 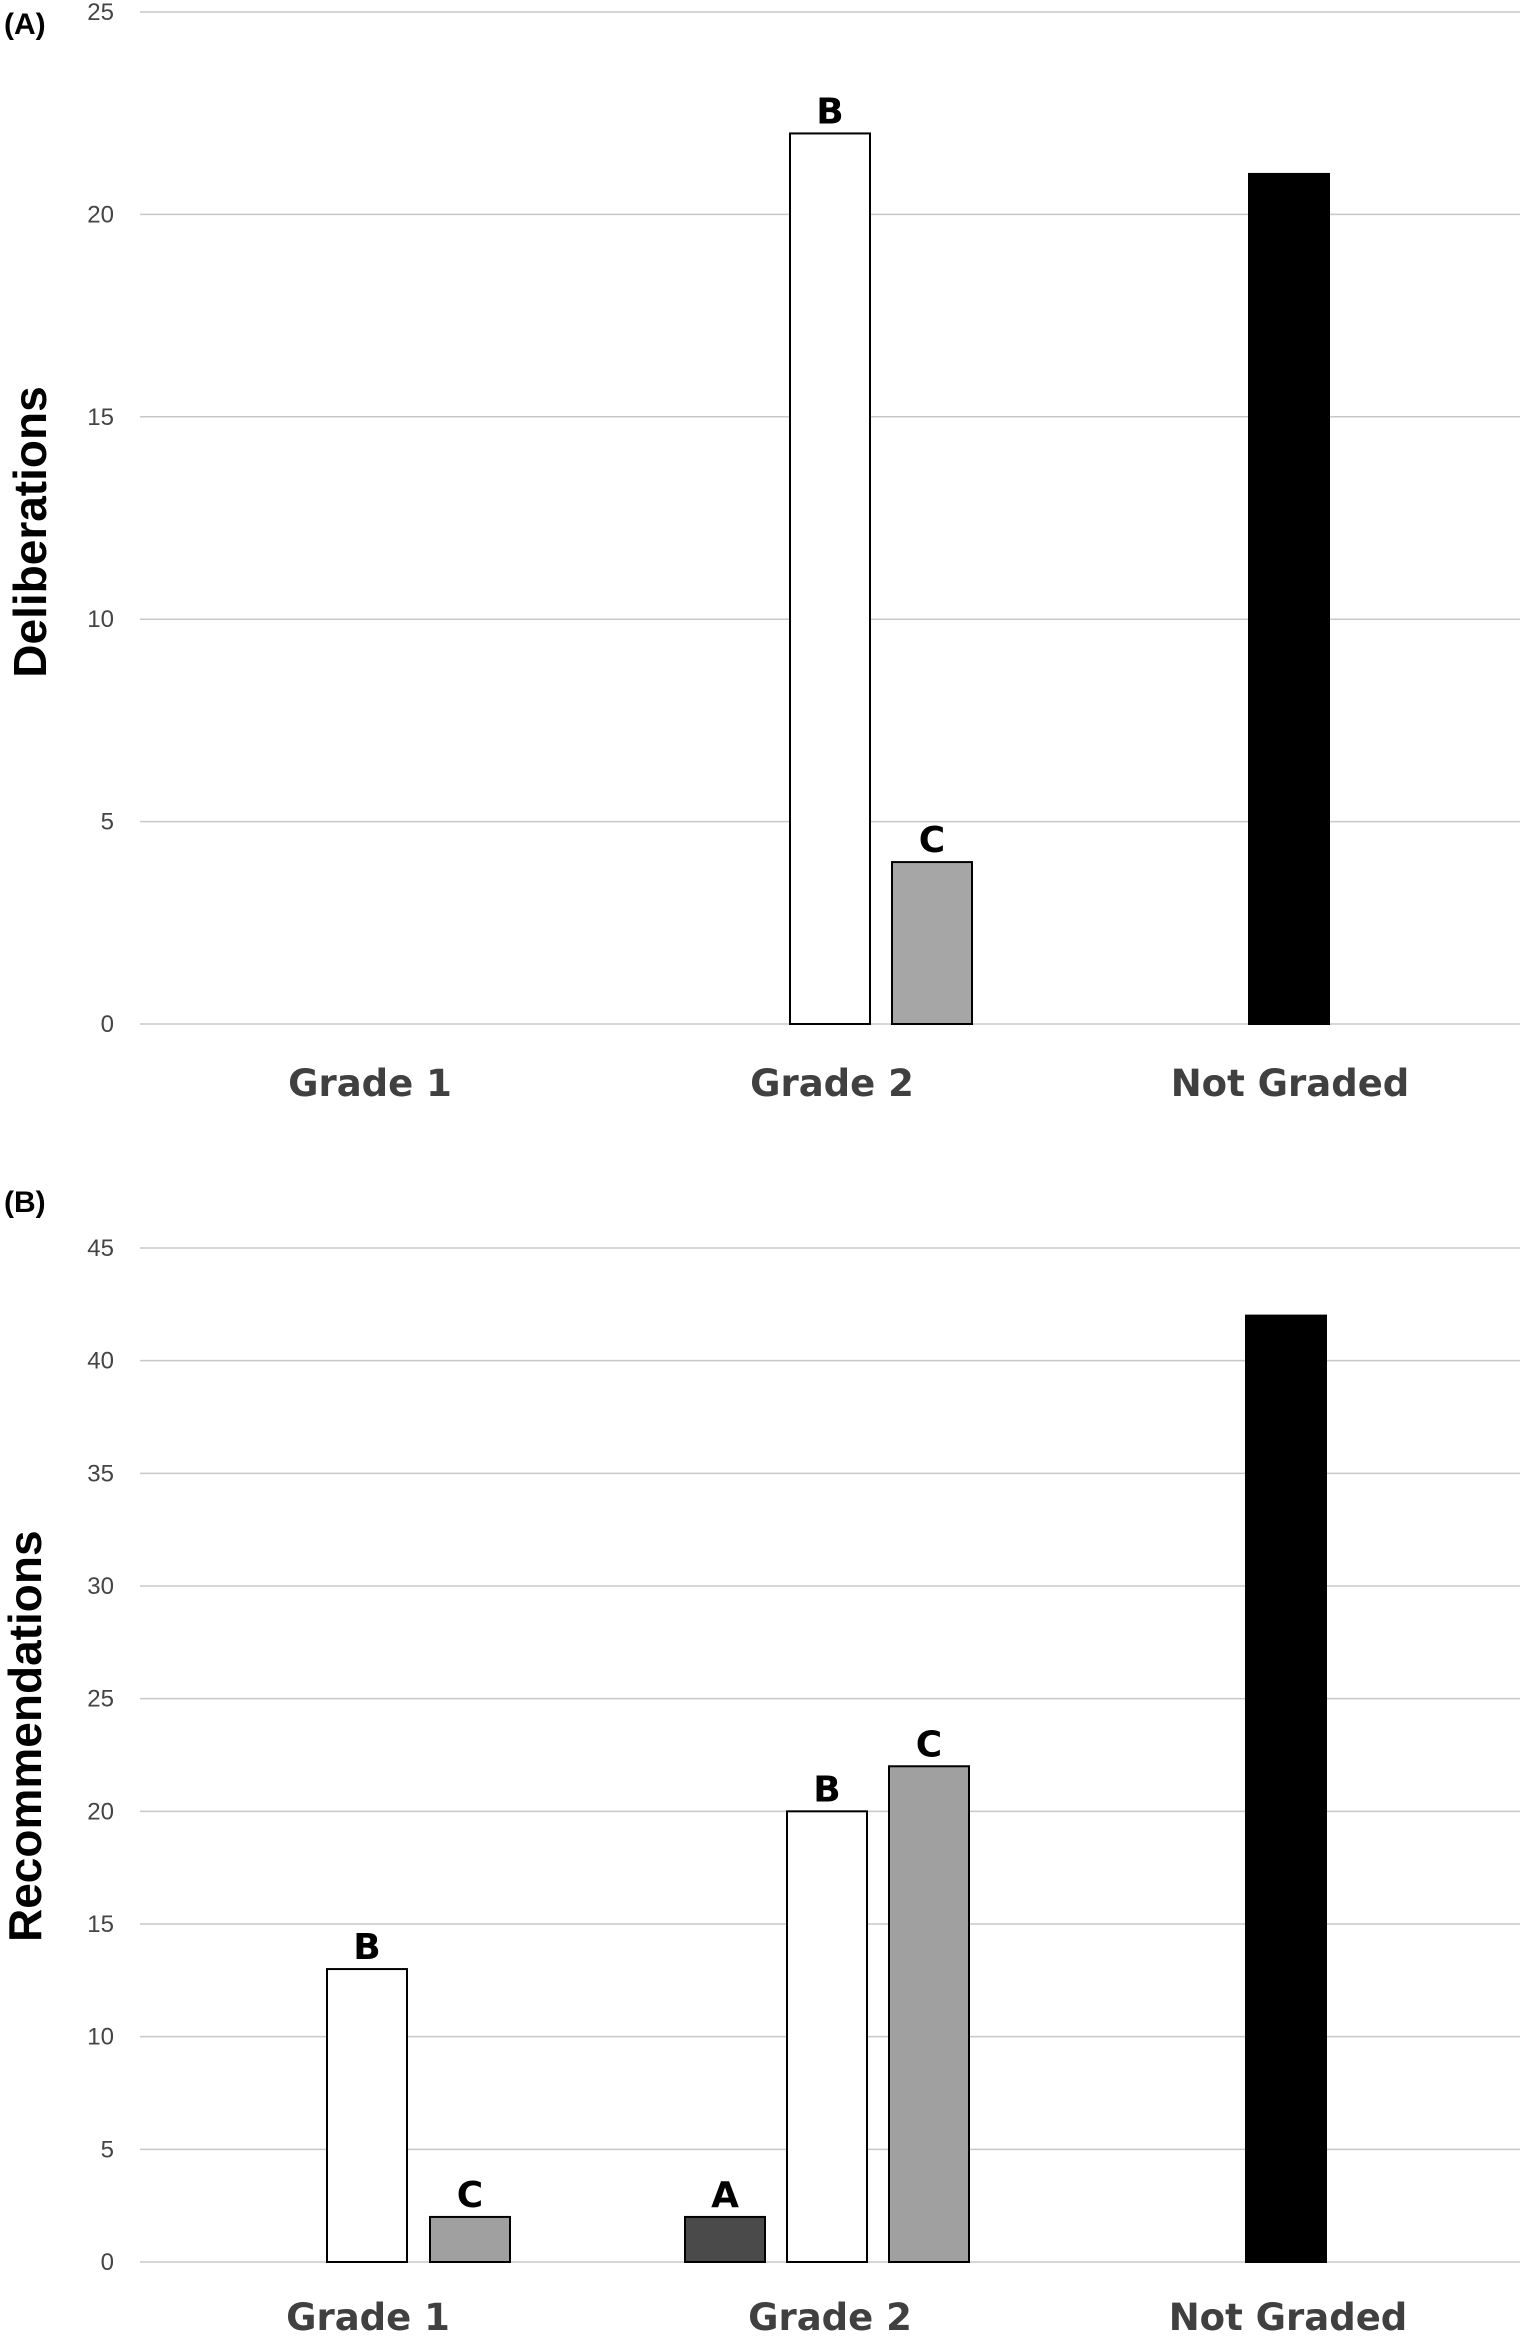 What do you see at coordinates (100, 1361) in the screenshot?
I see `y-tick-label: 40` at bounding box center [100, 1361].